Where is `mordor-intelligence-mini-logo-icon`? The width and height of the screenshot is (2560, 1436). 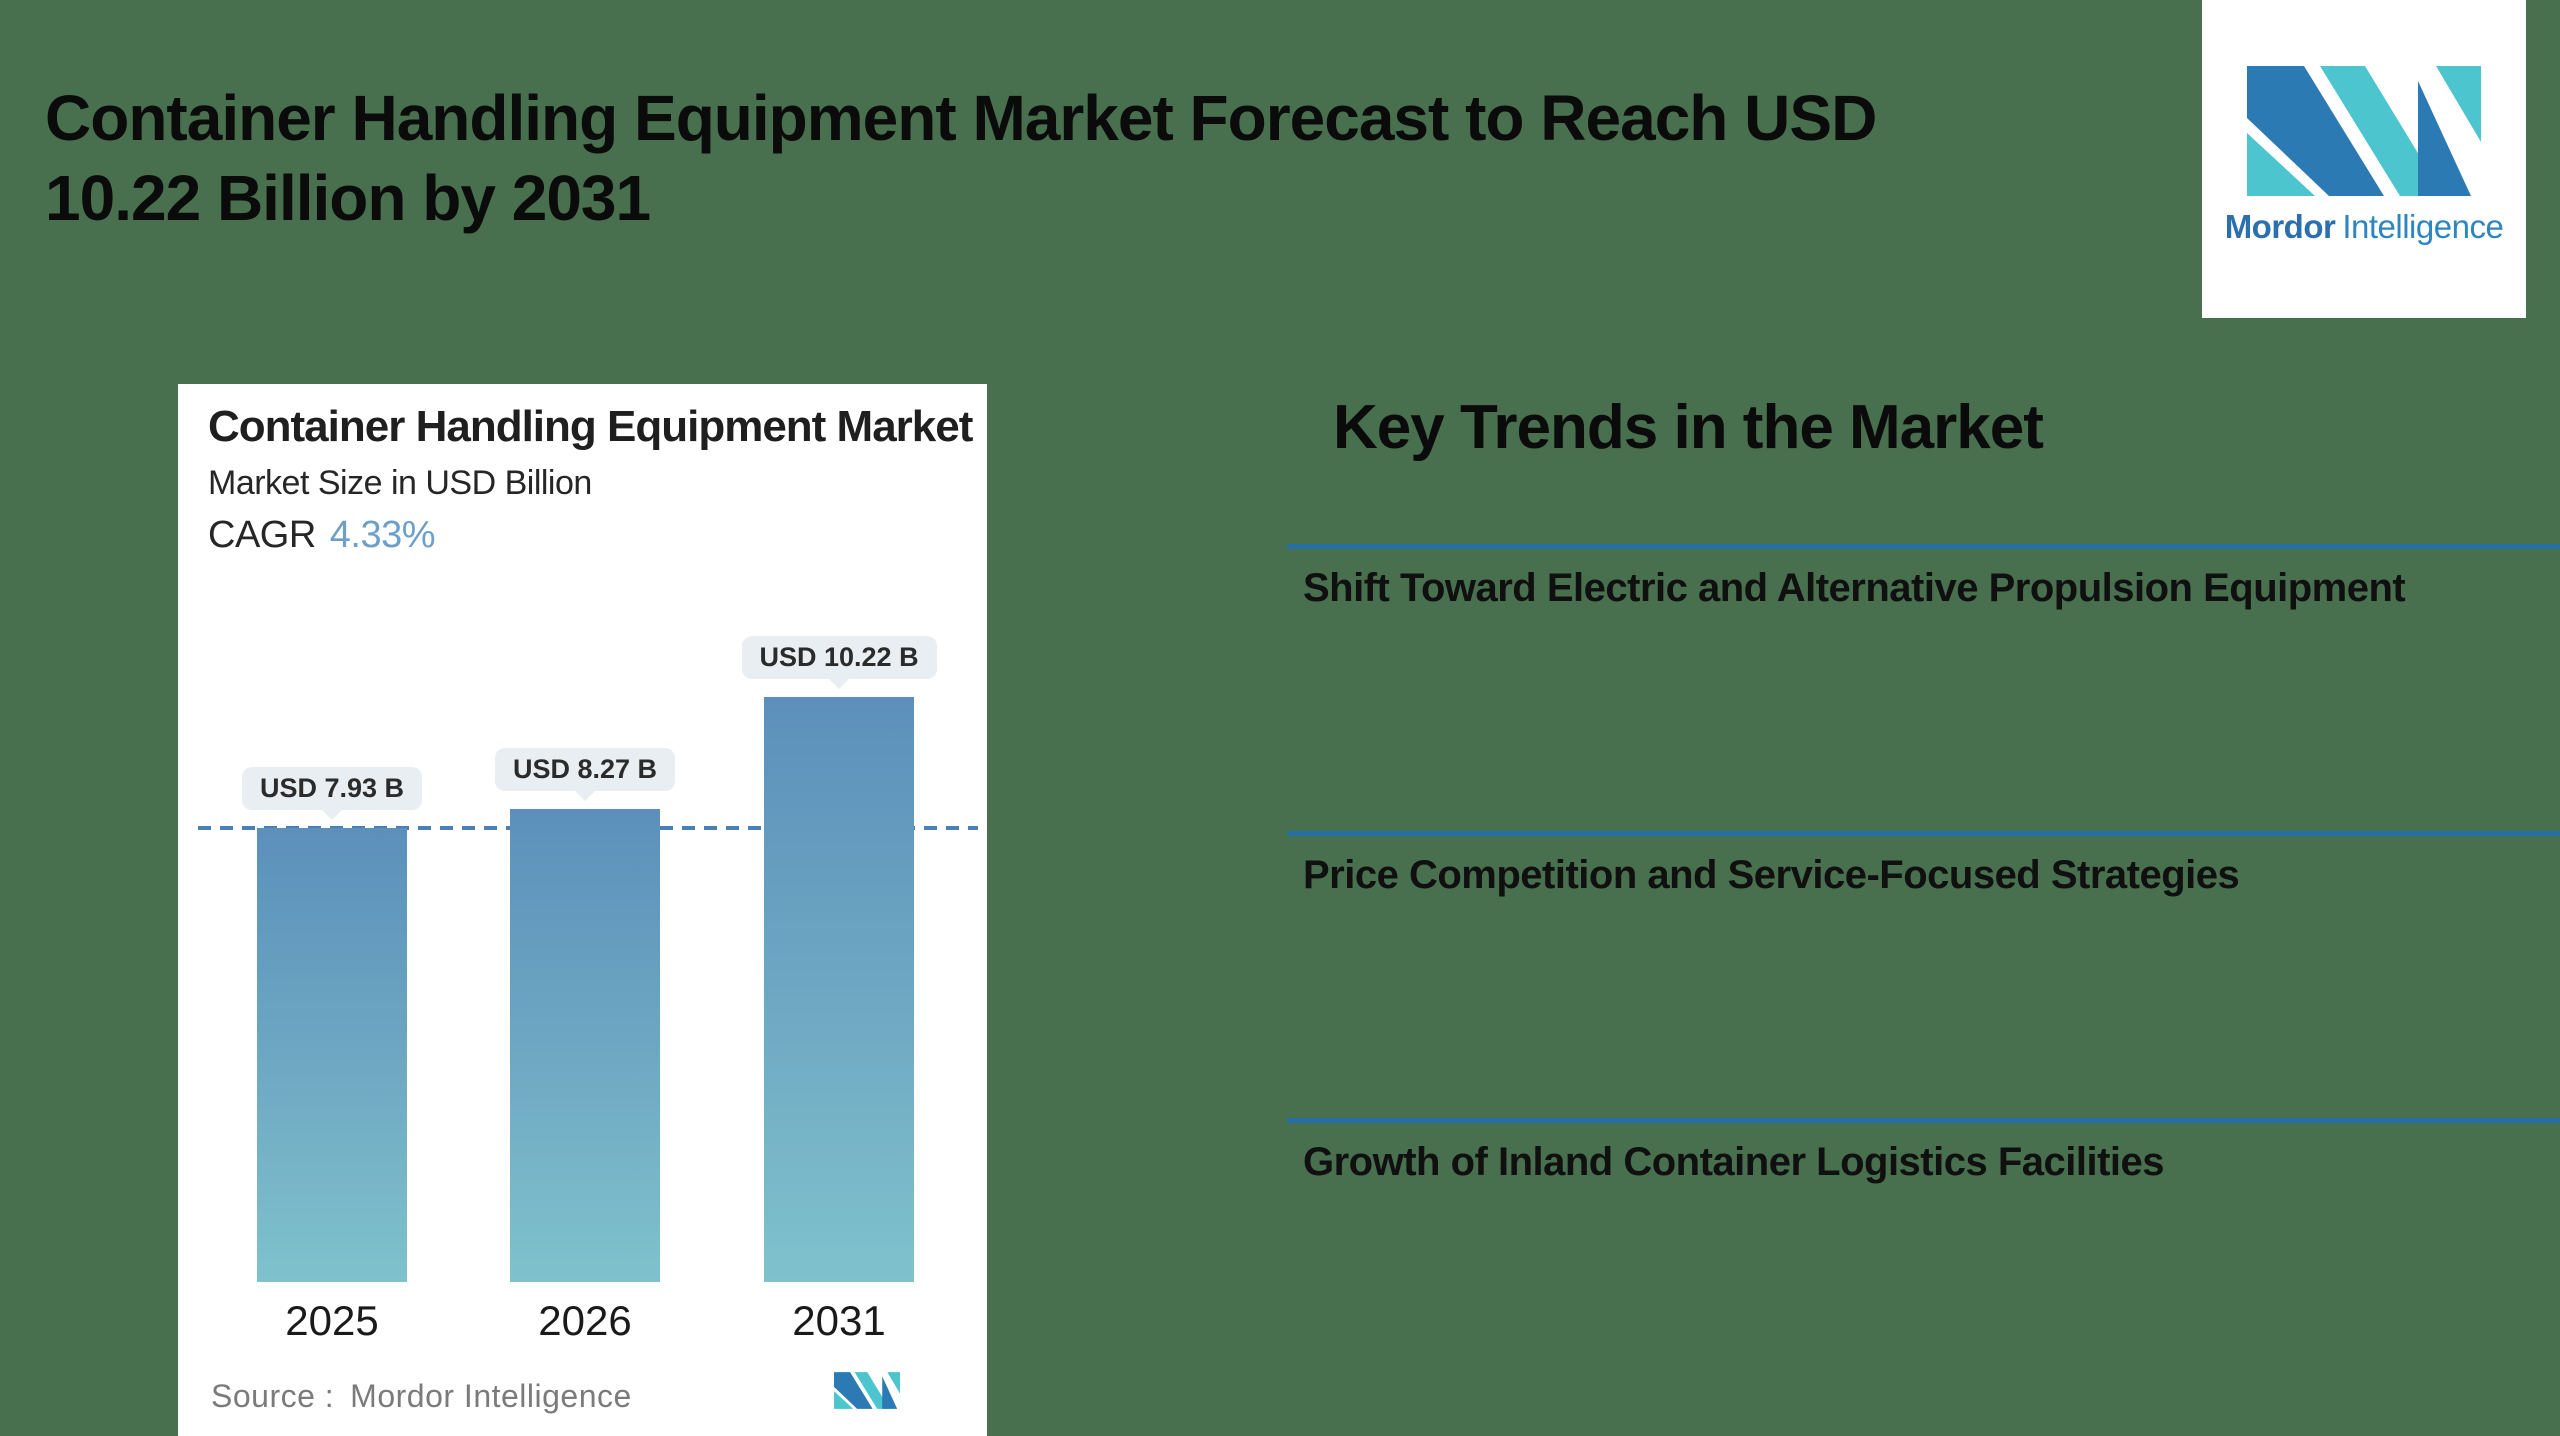 mordor-intelligence-mini-logo-icon is located at coordinates (867, 1390).